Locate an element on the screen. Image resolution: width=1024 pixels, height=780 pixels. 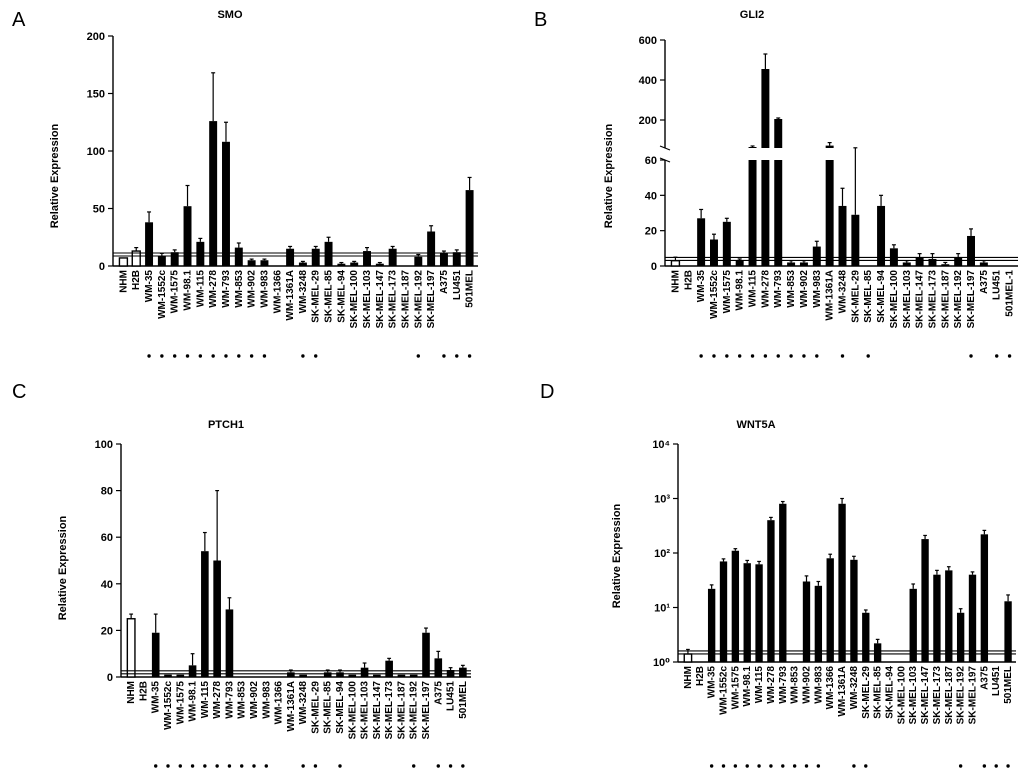
y-tick-label: 200 is located at coordinates (96, 37).